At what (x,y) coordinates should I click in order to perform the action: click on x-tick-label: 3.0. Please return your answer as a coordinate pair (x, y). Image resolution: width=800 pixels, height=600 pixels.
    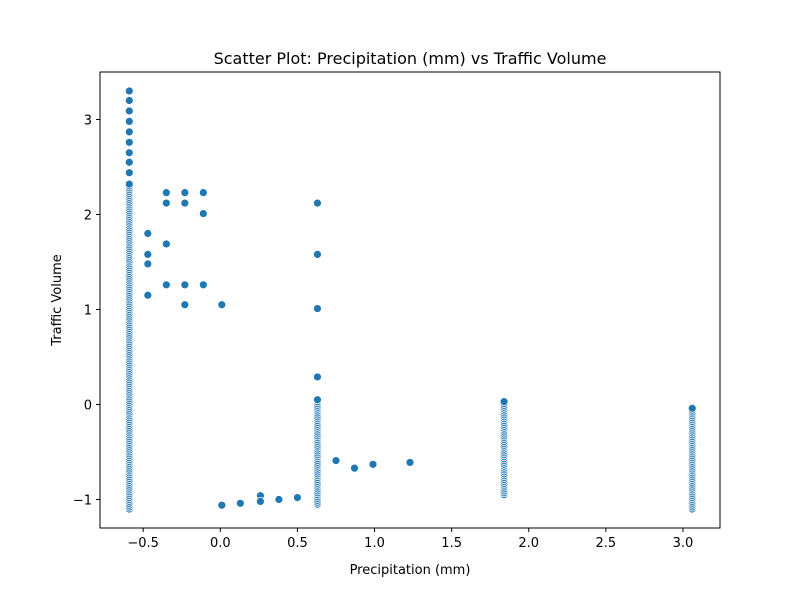
    Looking at the image, I should click on (683, 543).